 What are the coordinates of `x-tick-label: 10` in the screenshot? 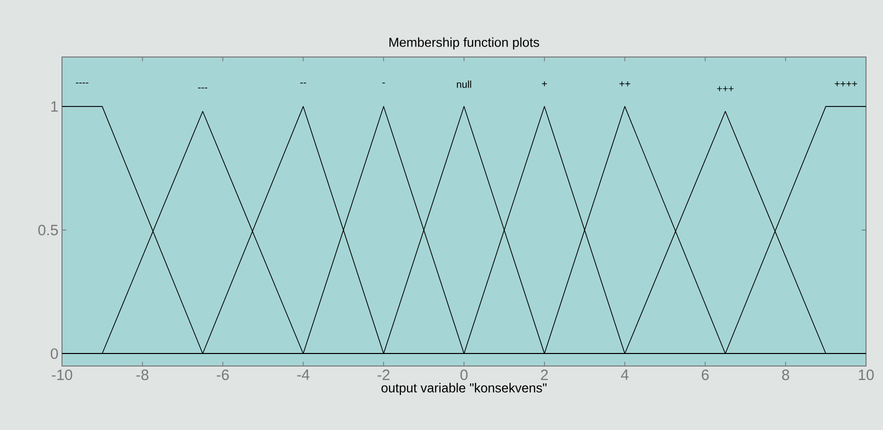 It's located at (866, 375).